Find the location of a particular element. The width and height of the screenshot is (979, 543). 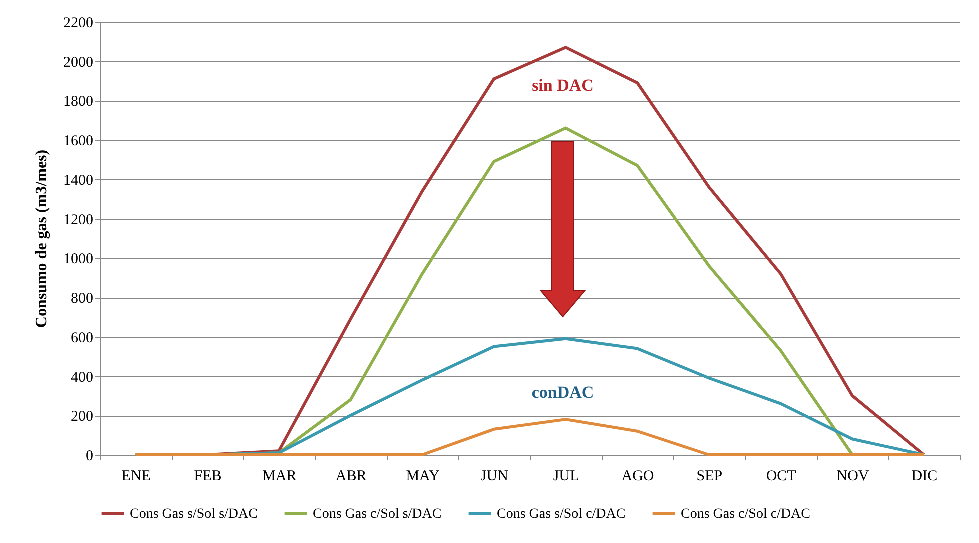

y-tick-label: 2200 is located at coordinates (79, 24).